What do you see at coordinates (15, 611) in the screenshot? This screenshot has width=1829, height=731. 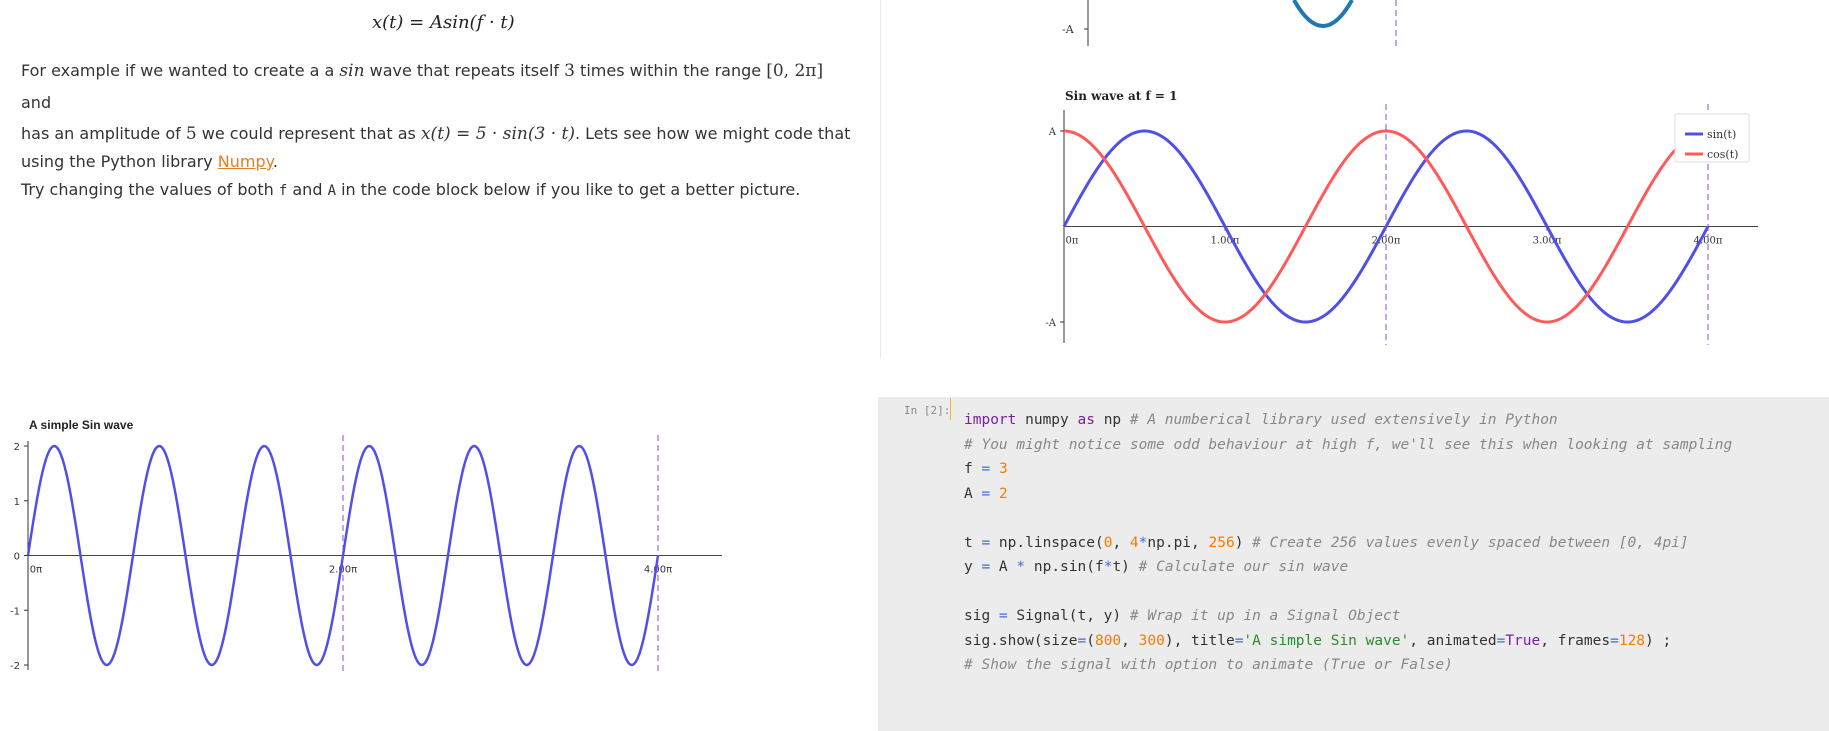 I see `y-tick-label: -1` at bounding box center [15, 611].